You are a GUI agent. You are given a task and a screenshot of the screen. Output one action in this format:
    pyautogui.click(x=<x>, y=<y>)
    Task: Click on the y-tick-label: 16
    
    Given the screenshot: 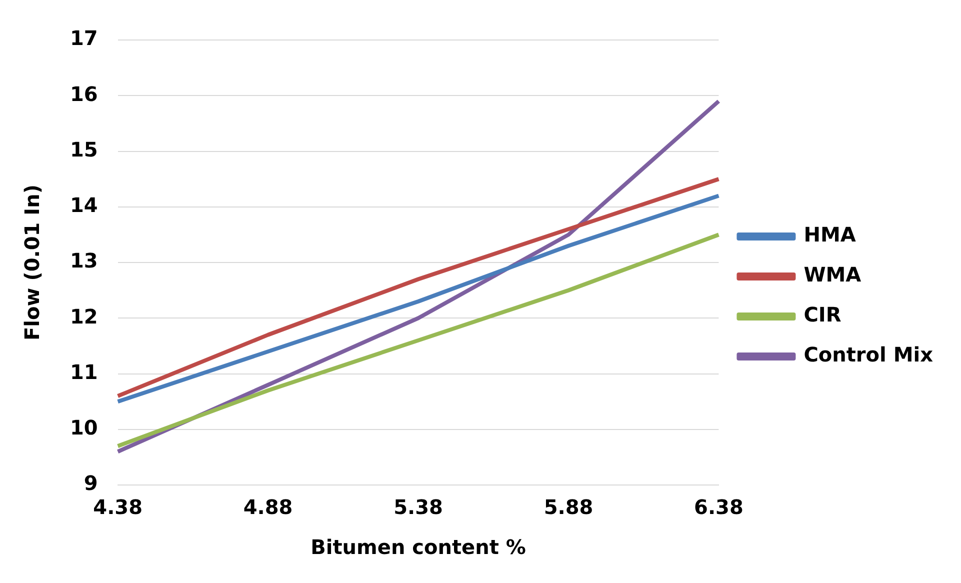 What is the action you would take?
    pyautogui.click(x=84, y=94)
    